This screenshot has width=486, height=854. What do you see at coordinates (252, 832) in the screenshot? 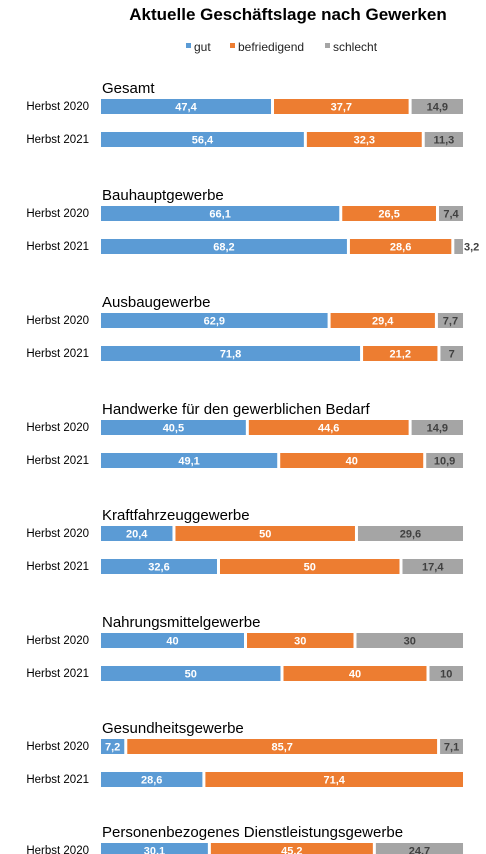
I see `group-title: Personenbezogenes Dienstleistungsgewerbe` at bounding box center [252, 832].